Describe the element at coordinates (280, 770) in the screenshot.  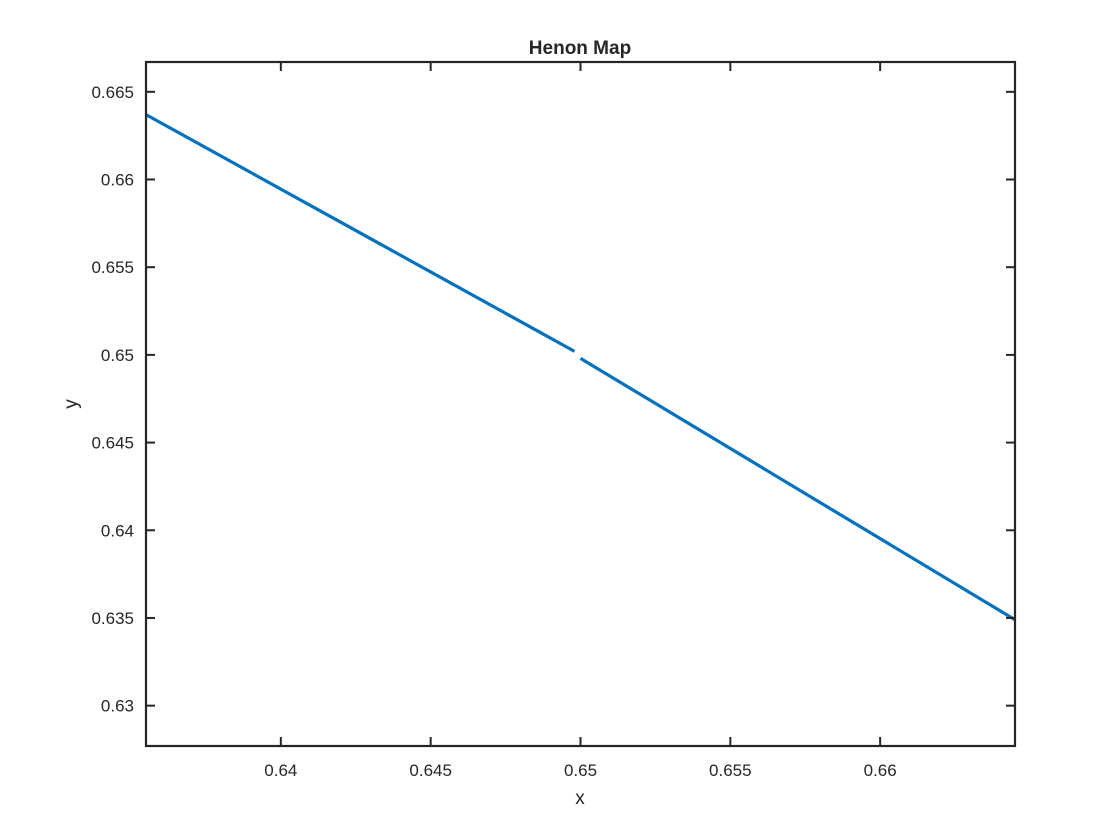
I see `x-tick-label: 0.64` at that location.